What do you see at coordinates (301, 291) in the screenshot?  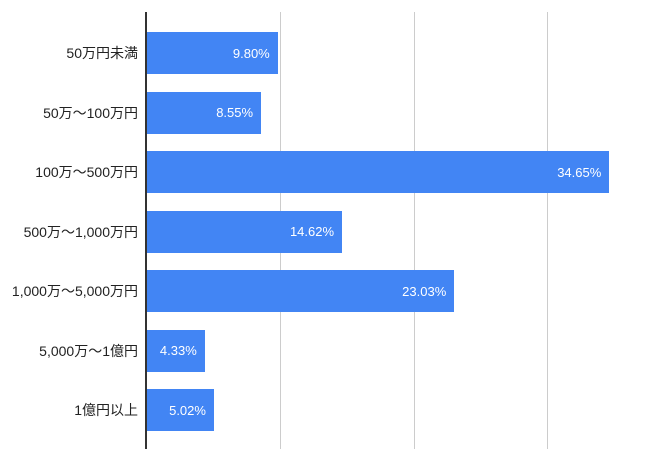 I see `bar-4: 23.03%` at bounding box center [301, 291].